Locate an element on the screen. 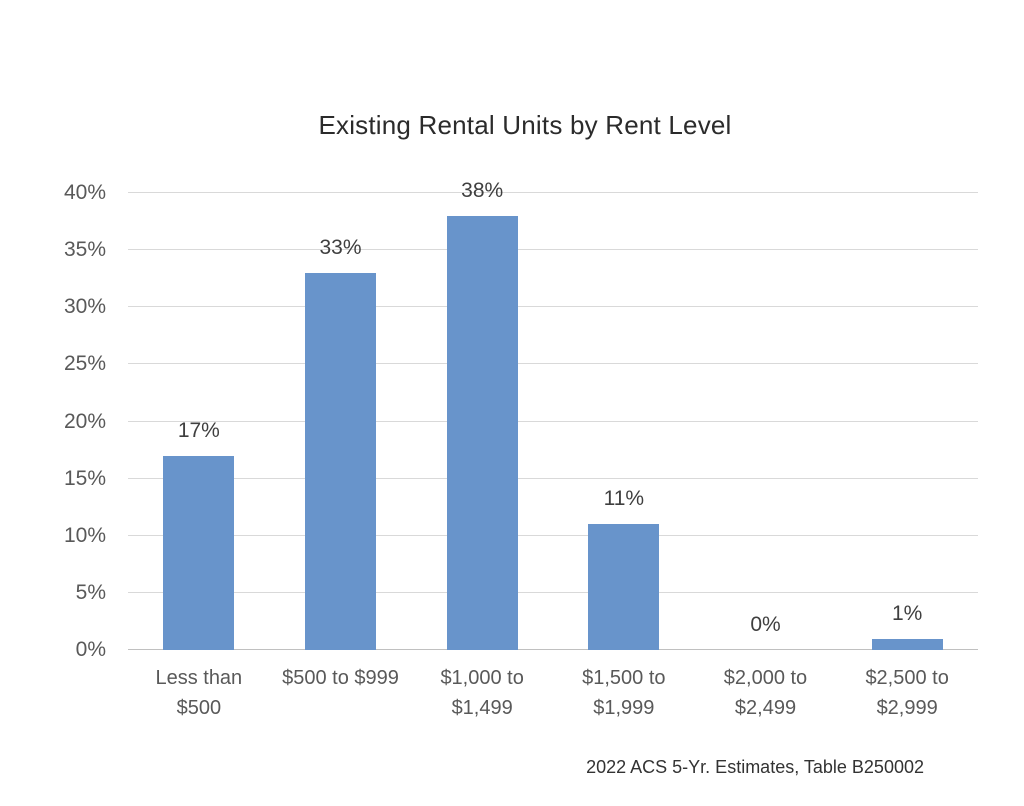  data-label: 1% is located at coordinates (907, 613).